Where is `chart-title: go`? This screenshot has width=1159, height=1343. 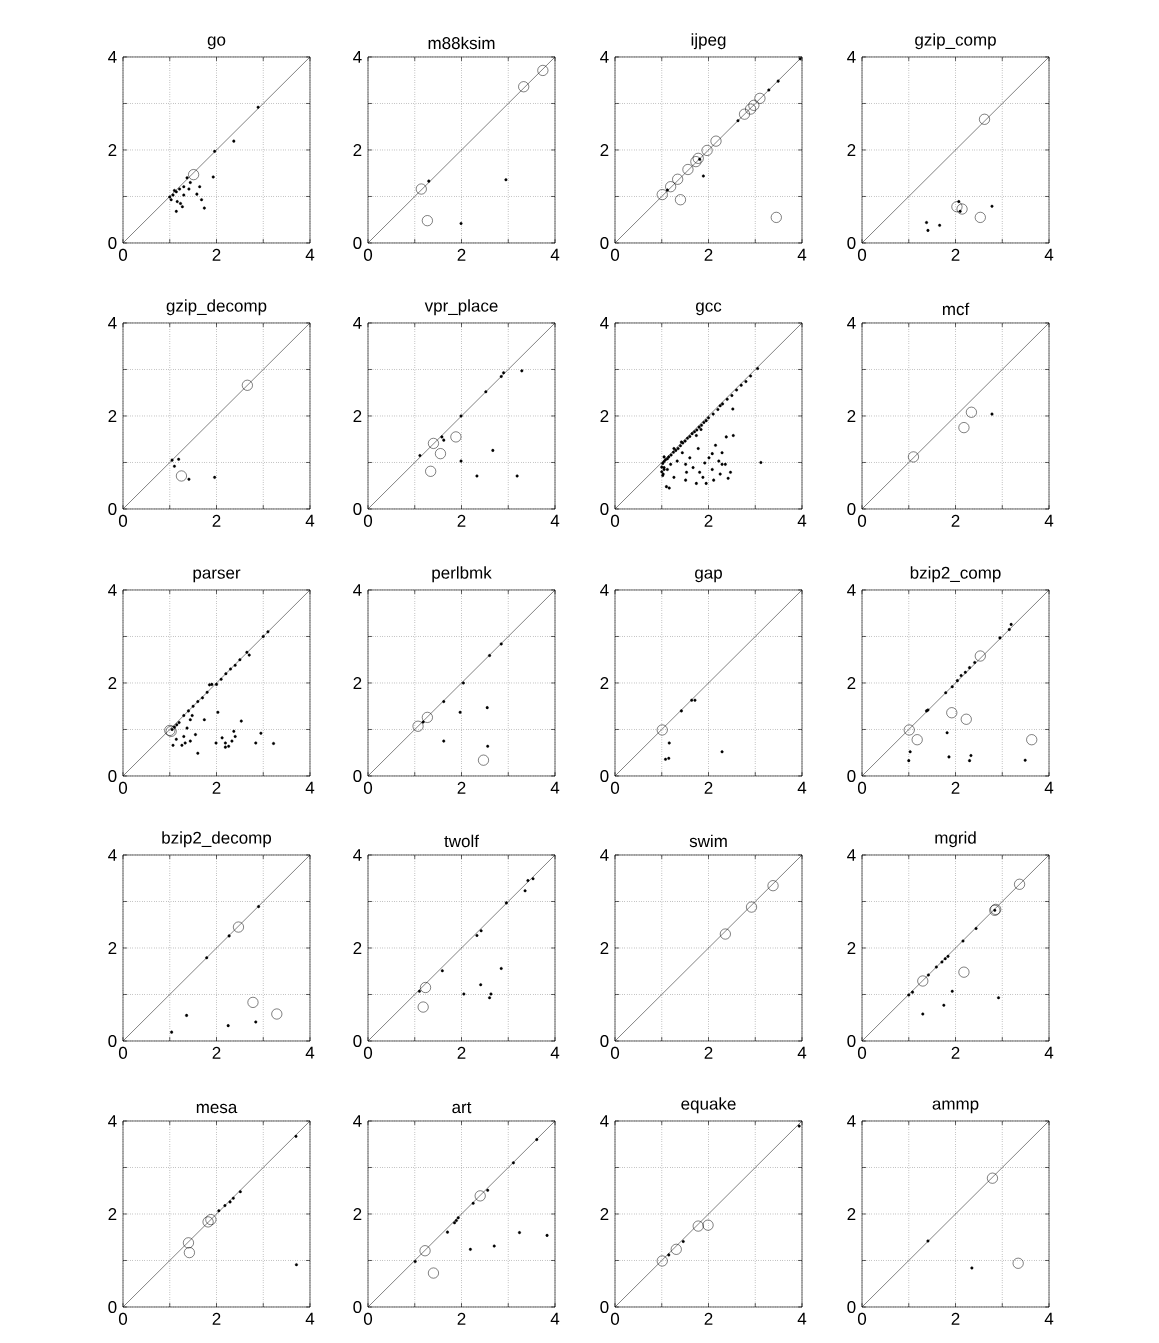
chart-title: go is located at coordinates (216, 43).